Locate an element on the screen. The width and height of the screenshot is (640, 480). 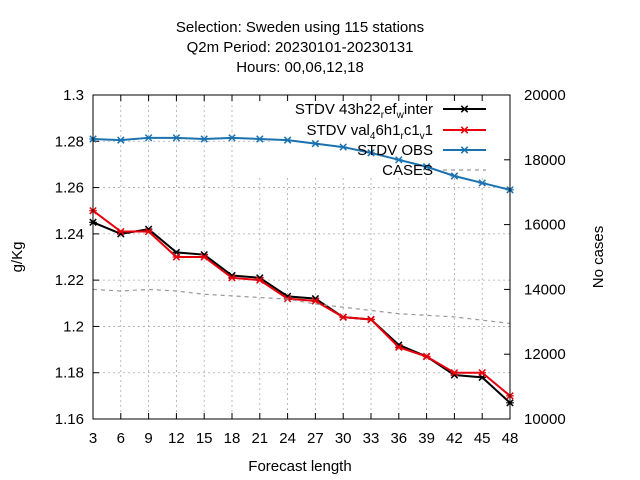
x-tick-label: 39 is located at coordinates (426, 438).